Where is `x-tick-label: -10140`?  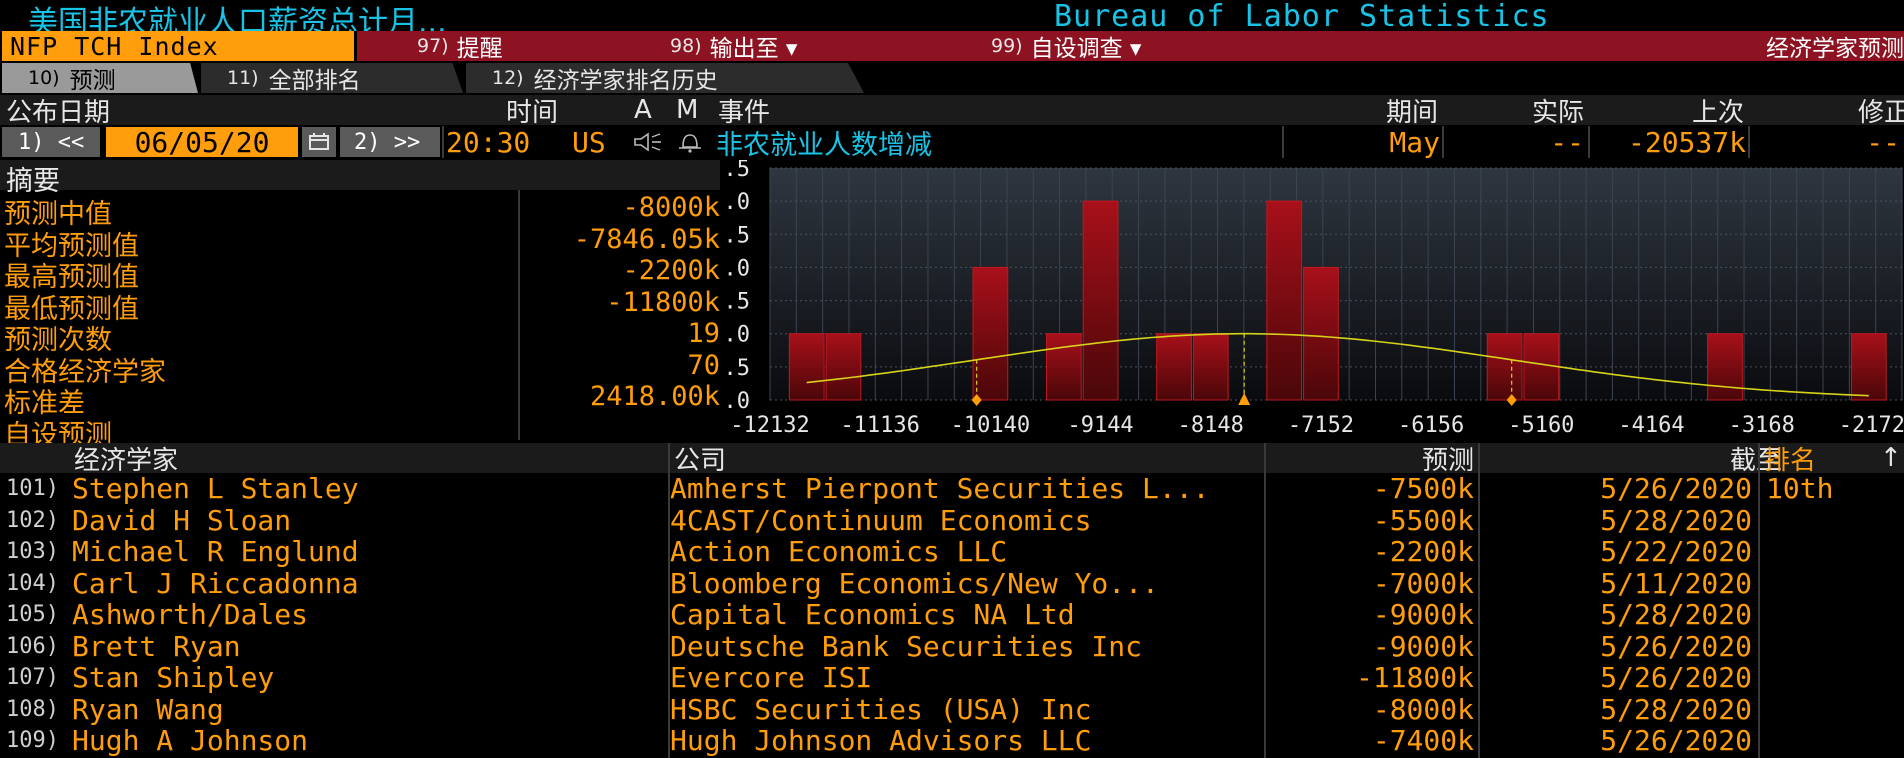 x-tick-label: -10140 is located at coordinates (990, 425).